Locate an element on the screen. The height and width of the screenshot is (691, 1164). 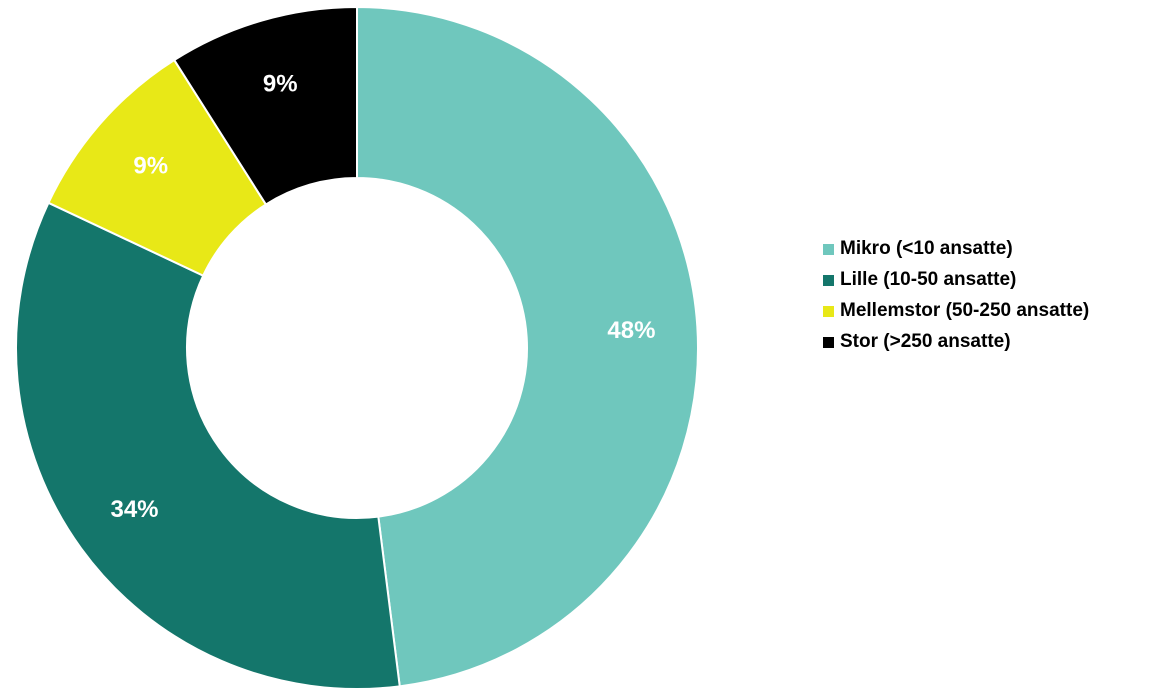
slice-label-lille: 34% is located at coordinates (134, 509).